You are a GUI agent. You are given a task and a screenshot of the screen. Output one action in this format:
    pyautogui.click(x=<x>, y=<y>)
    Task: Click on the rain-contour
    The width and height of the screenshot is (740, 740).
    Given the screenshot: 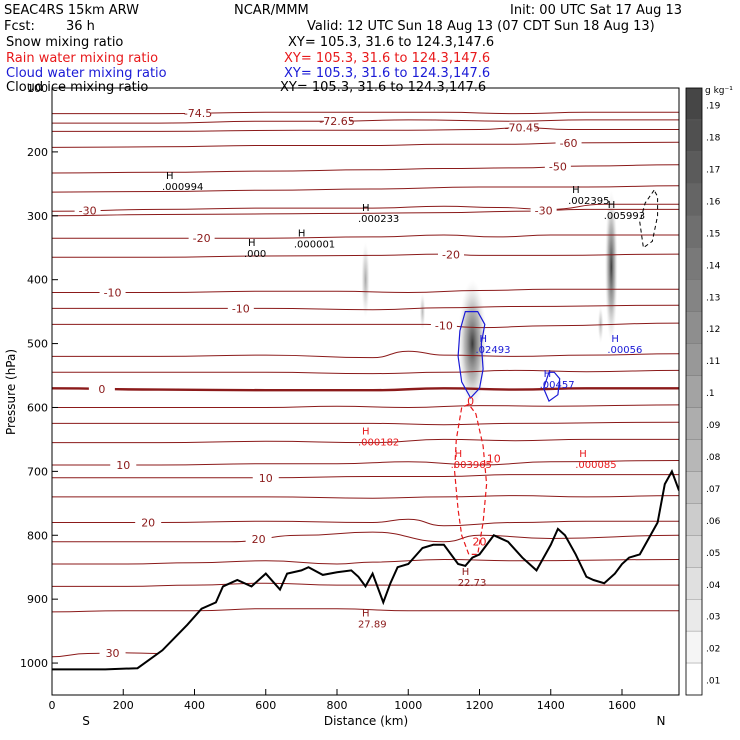 What is the action you would take?
    pyautogui.click(x=470, y=479)
    